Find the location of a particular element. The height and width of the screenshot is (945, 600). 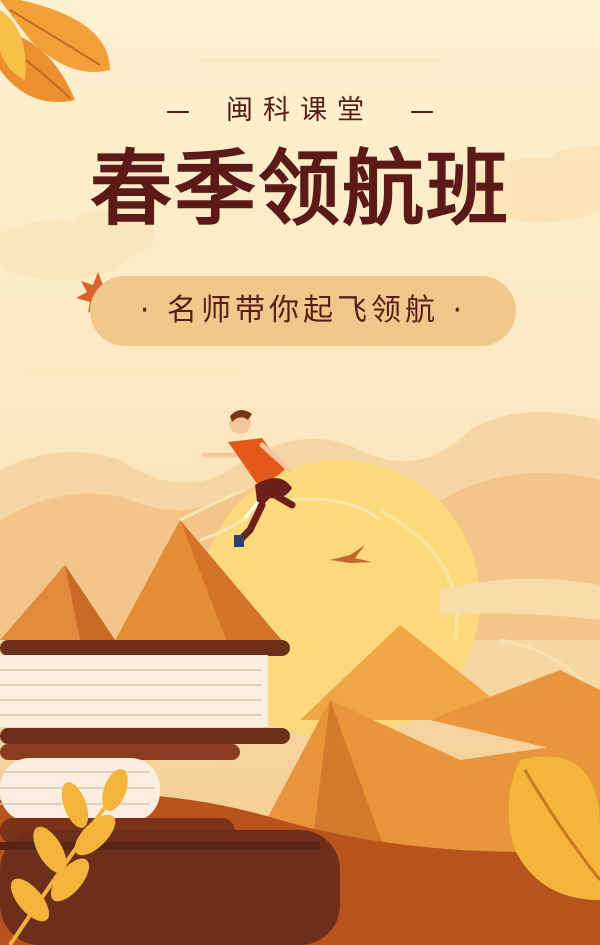

brand-dash-right is located at coordinates (421, 111).